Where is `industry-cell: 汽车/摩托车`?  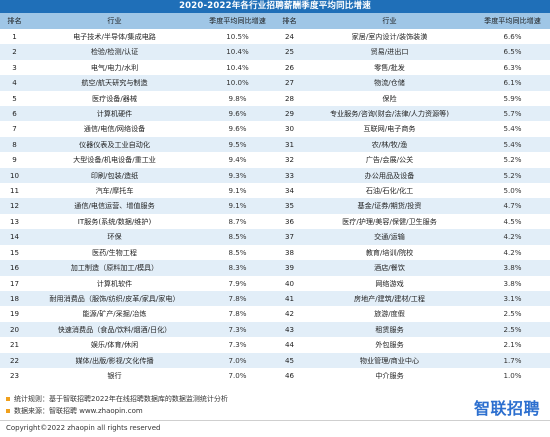 industry-cell: 汽车/摩托车 is located at coordinates (114, 191).